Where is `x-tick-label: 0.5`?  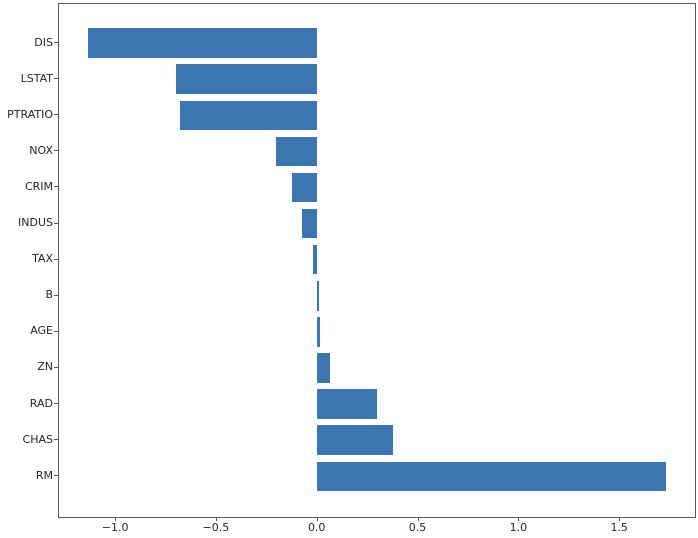
x-tick-label: 0.5 is located at coordinates (417, 527).